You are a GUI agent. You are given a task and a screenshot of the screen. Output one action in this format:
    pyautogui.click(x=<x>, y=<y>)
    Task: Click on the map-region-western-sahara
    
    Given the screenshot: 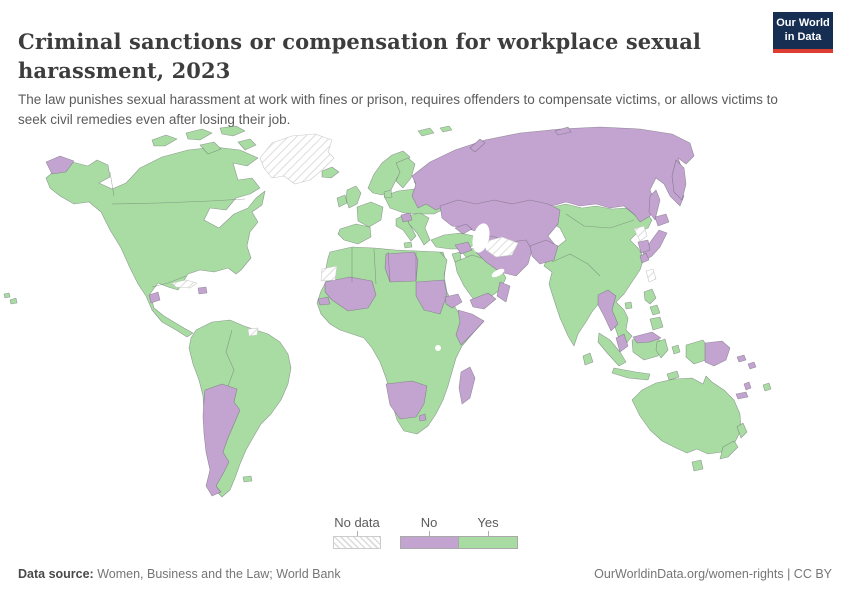 What is the action you would take?
    pyautogui.click(x=329, y=273)
    